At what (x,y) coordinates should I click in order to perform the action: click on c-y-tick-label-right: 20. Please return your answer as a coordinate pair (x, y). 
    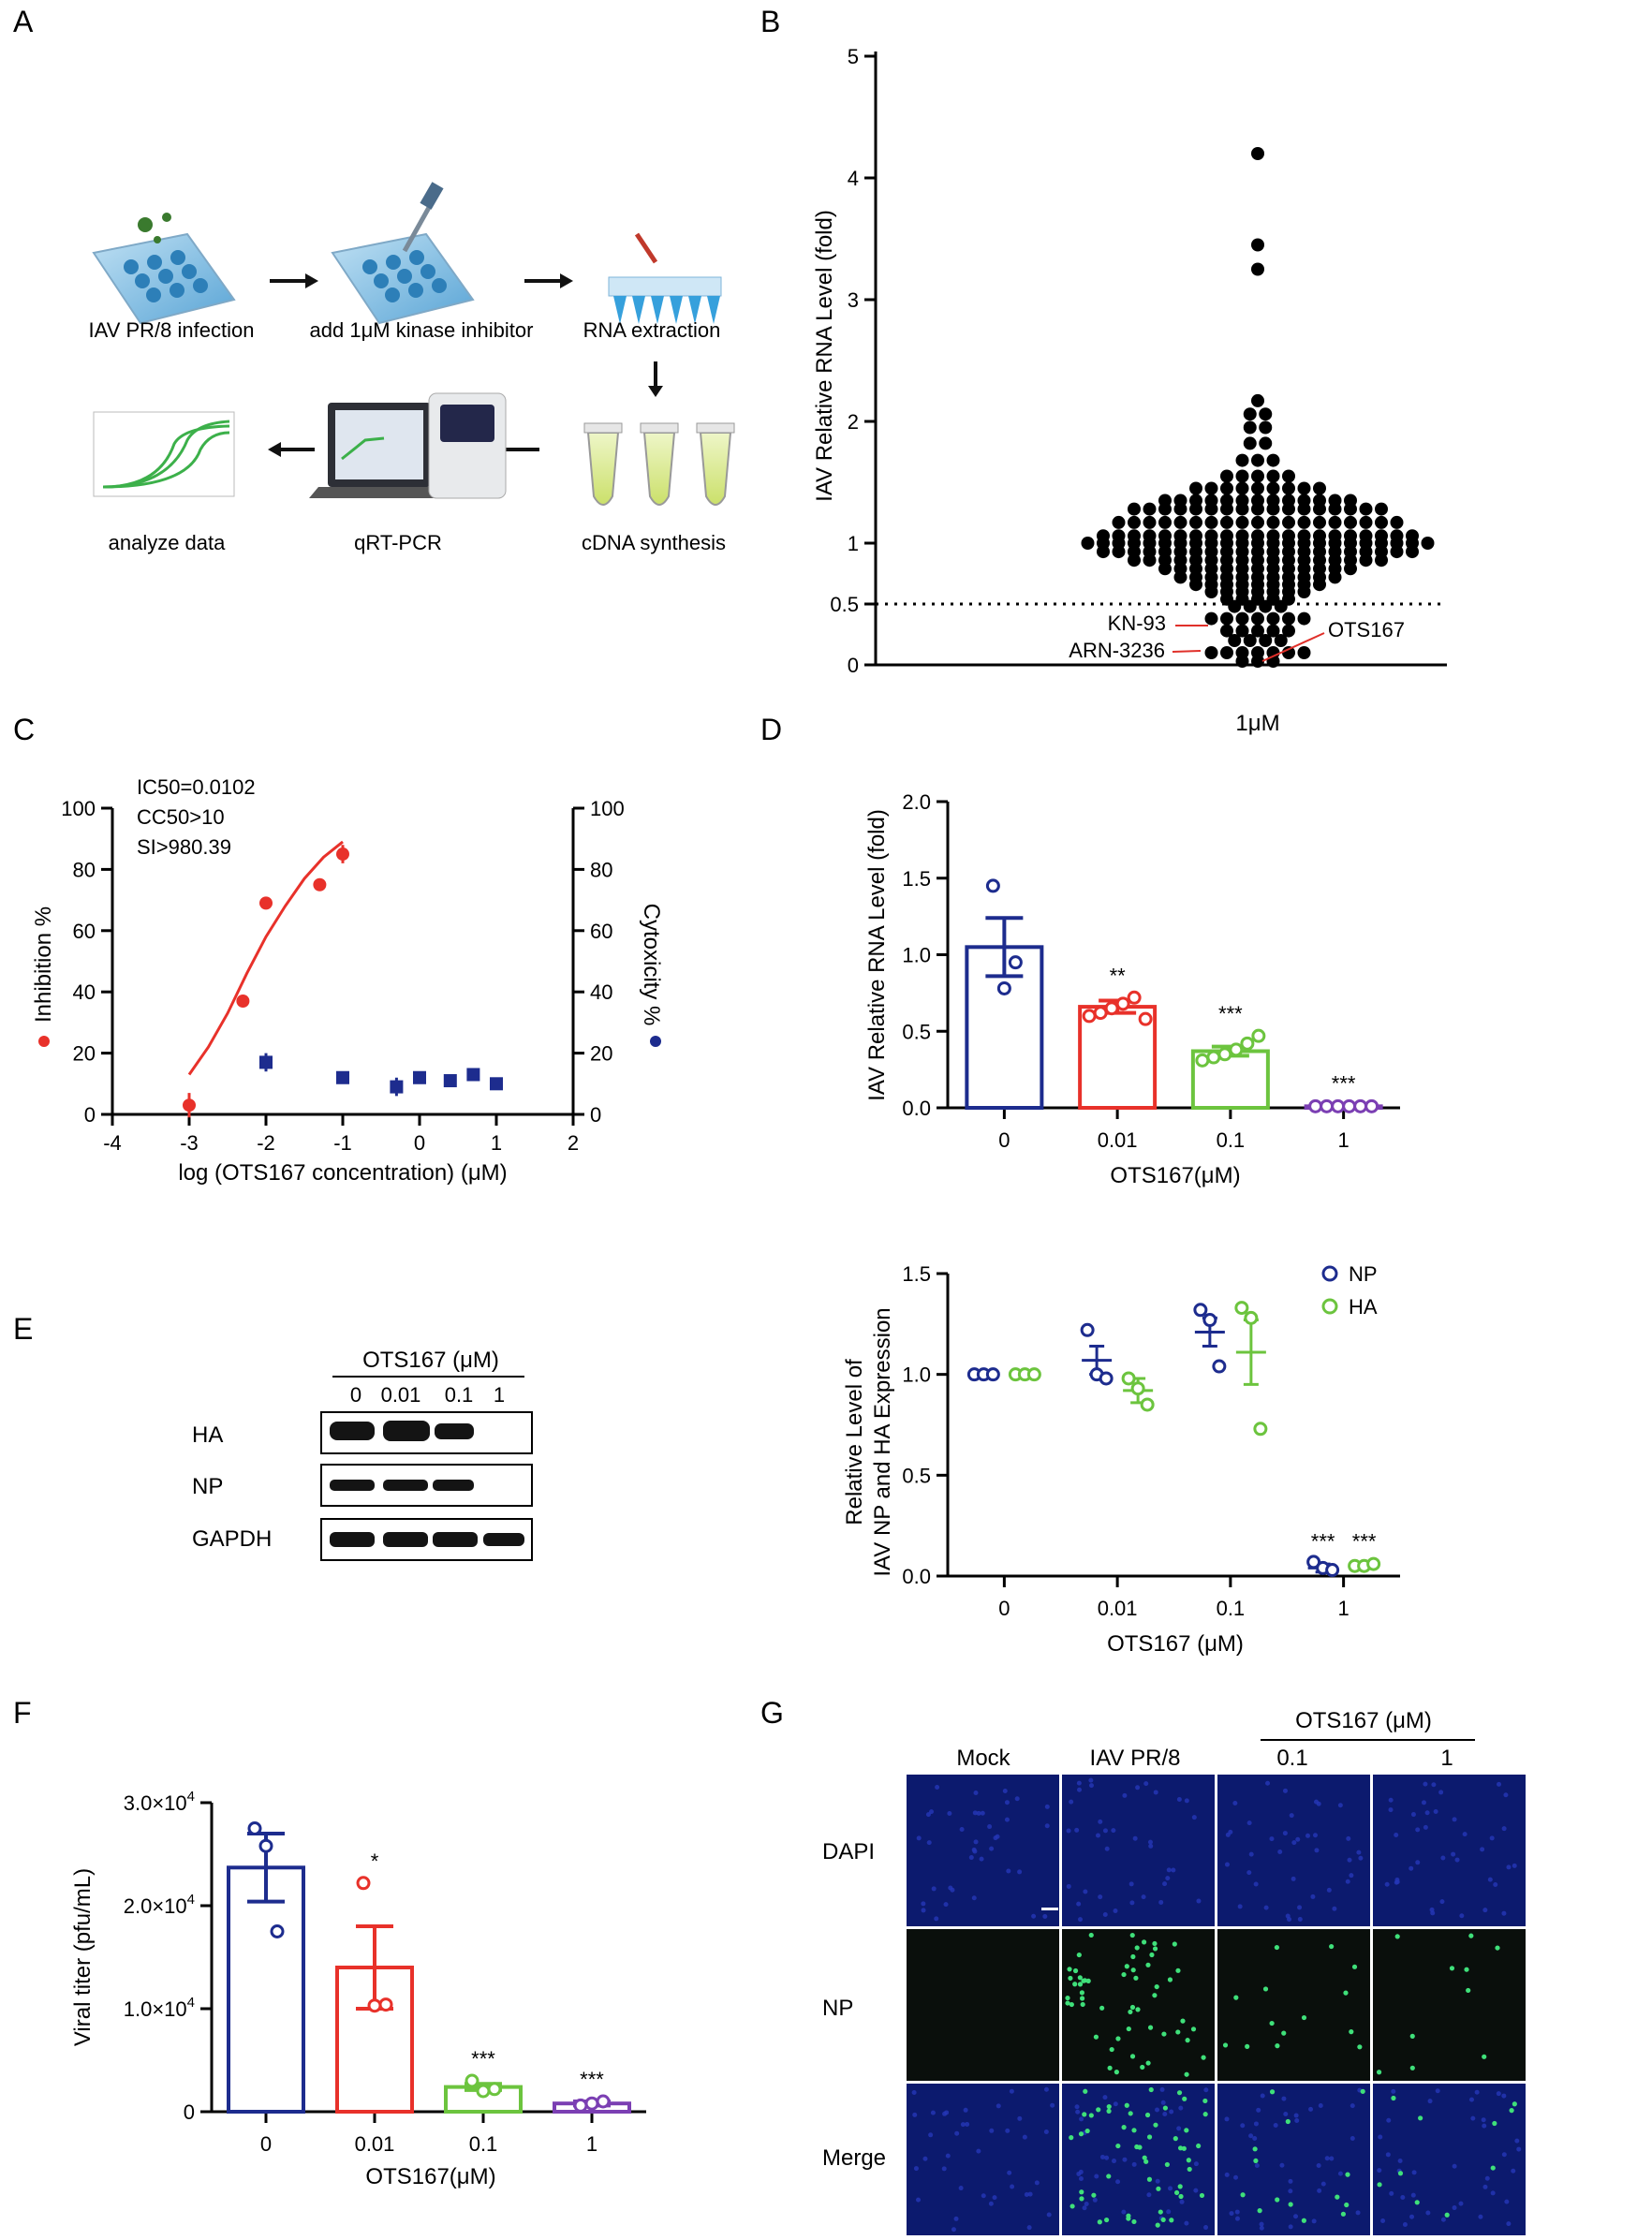
    Looking at the image, I should click on (601, 1054).